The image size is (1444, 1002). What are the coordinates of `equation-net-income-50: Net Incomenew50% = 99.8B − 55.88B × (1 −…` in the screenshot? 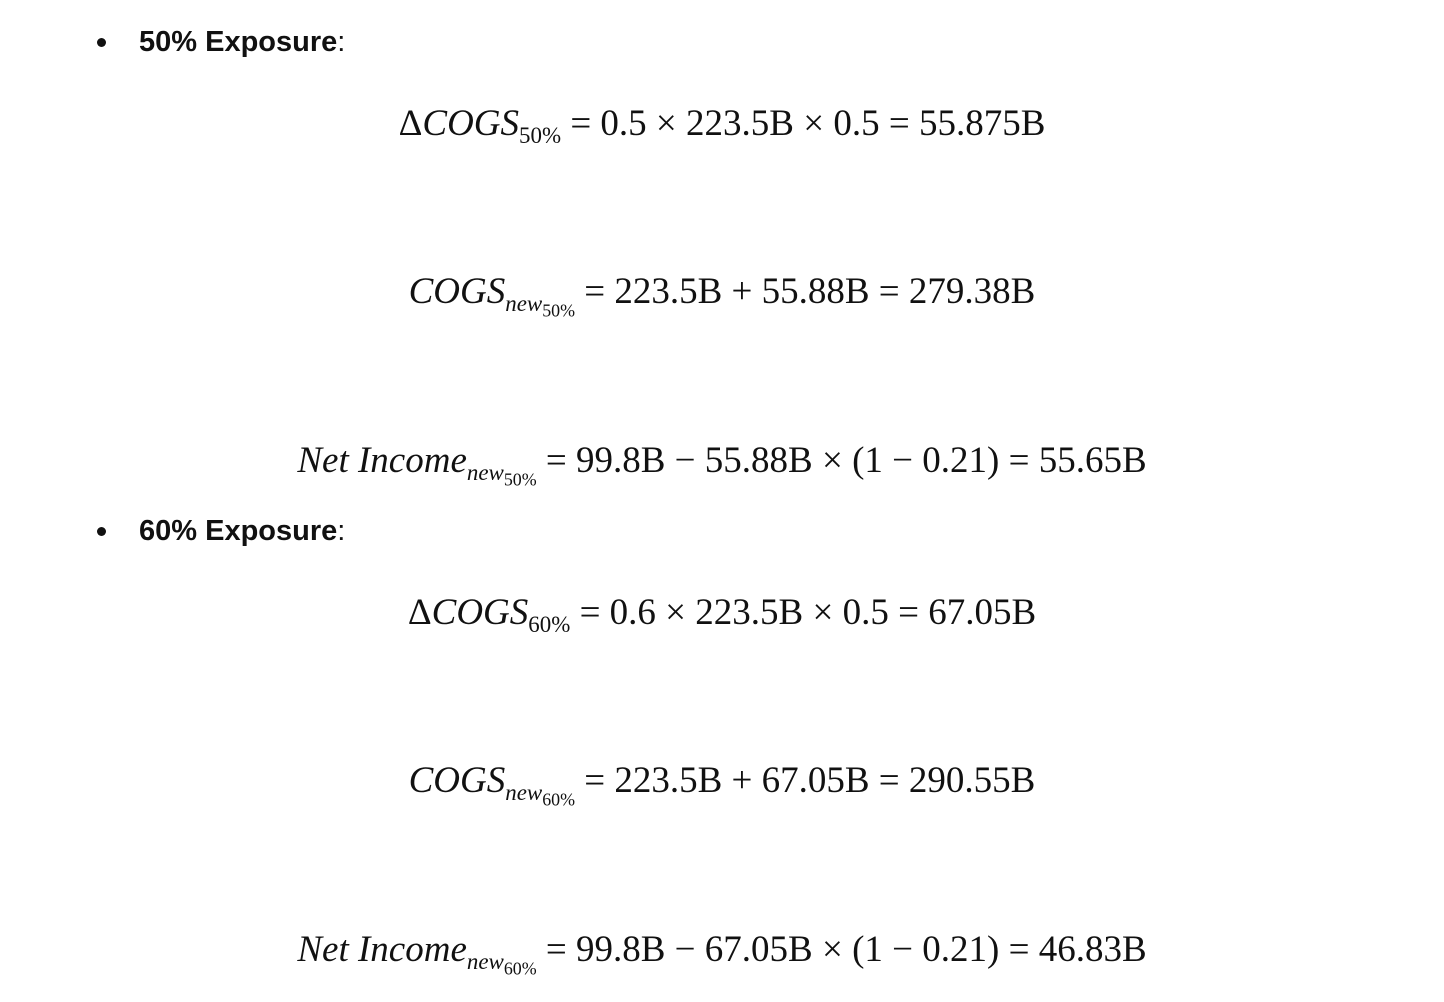 It's located at (722, 464).